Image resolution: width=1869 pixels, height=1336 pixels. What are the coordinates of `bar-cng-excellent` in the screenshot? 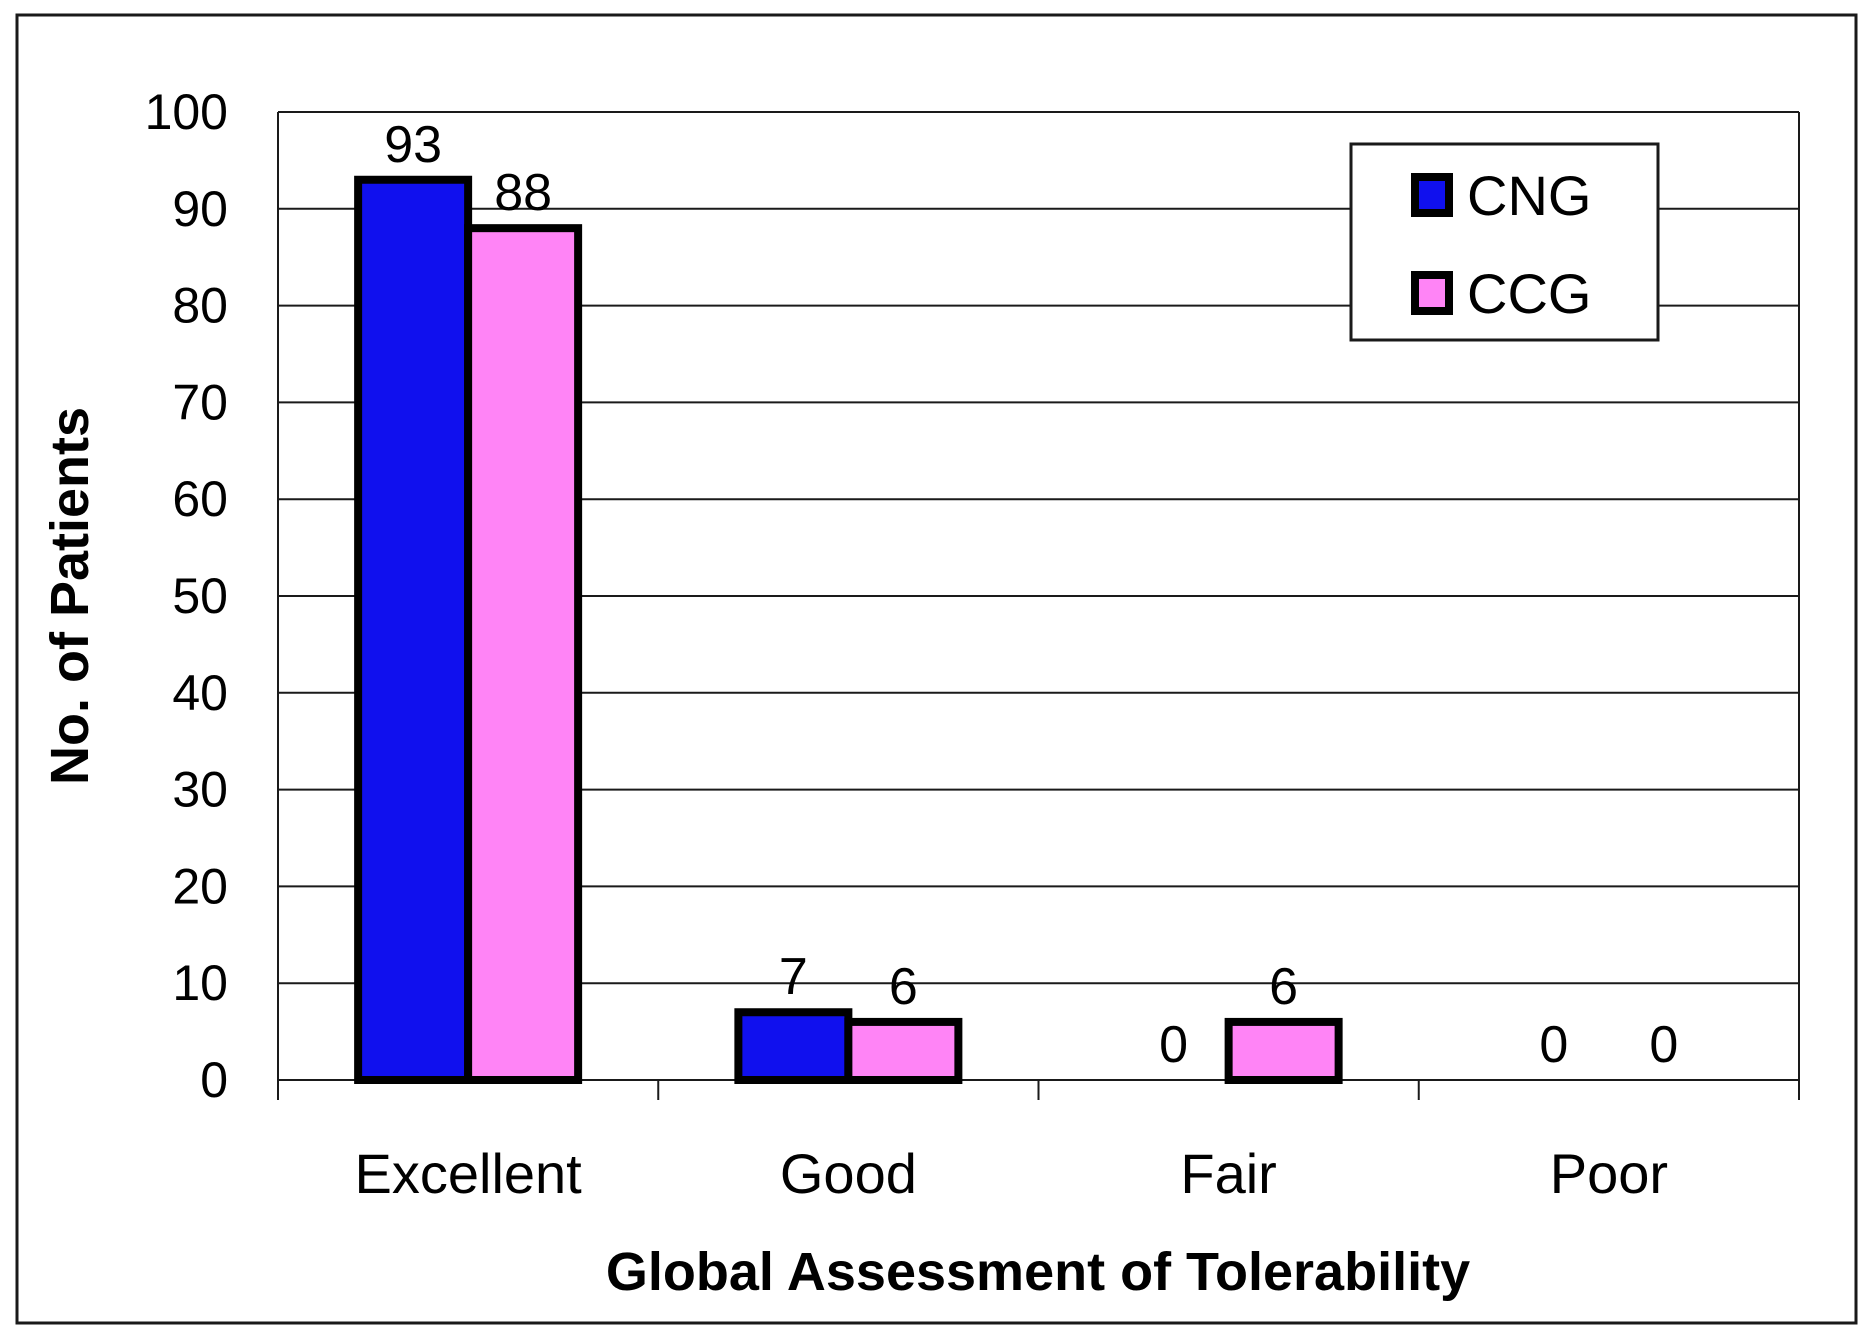 It's located at (413, 629).